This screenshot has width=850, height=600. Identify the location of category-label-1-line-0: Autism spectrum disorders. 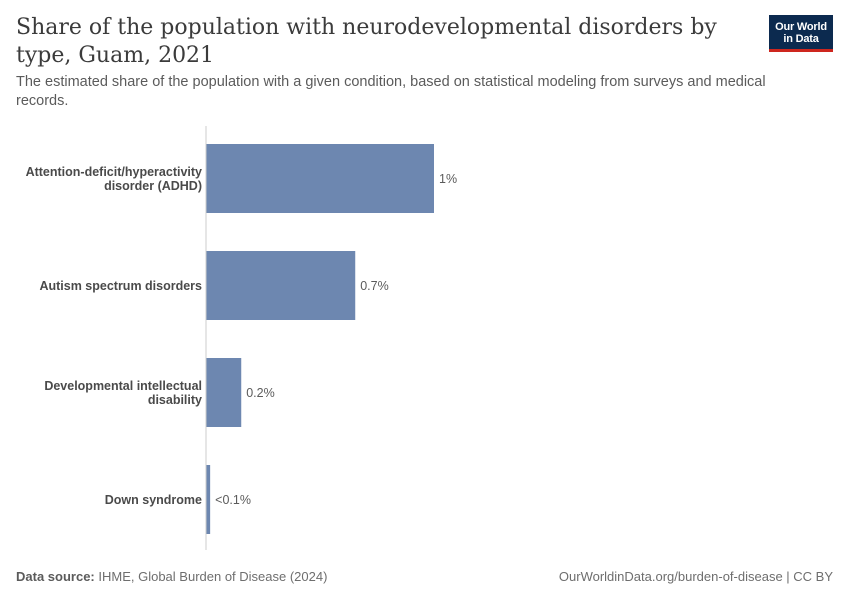
(120, 286).